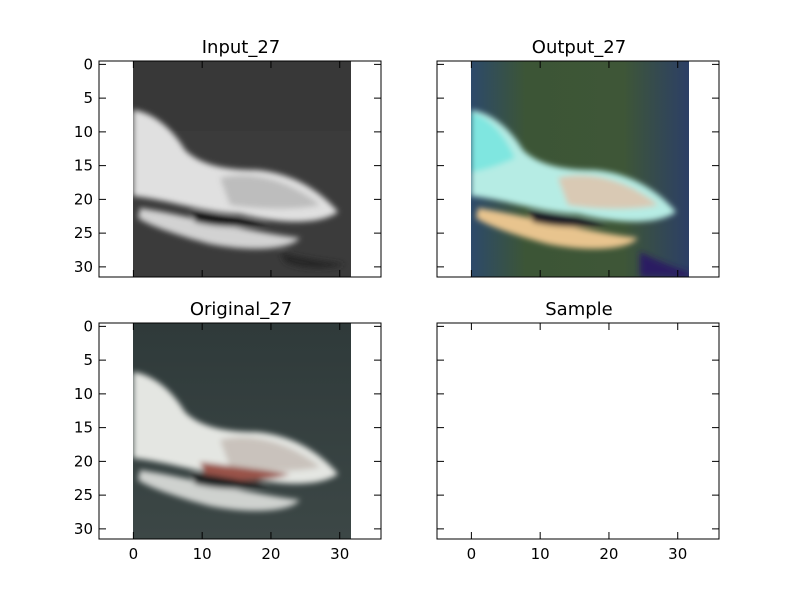 The image size is (800, 600). Describe the element at coordinates (579, 309) in the screenshot. I see `panel-title: Sample` at that location.